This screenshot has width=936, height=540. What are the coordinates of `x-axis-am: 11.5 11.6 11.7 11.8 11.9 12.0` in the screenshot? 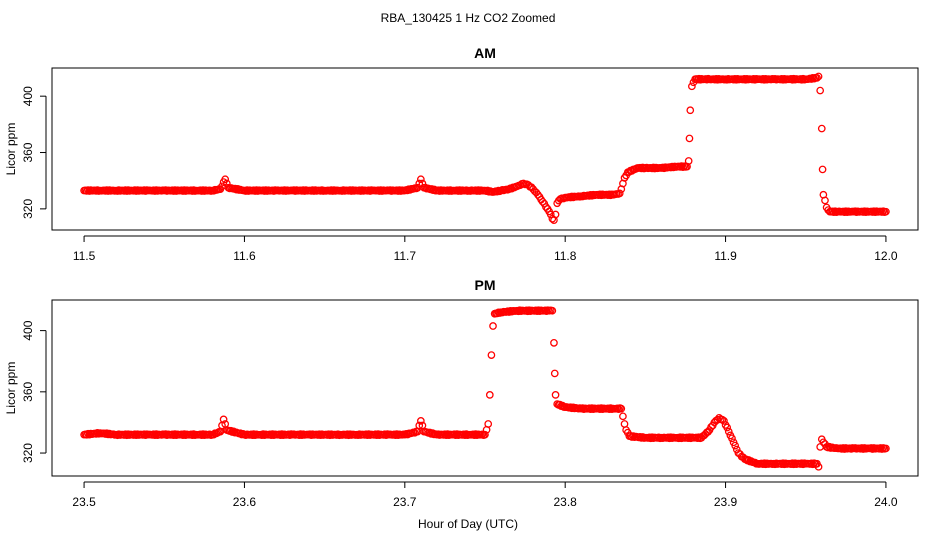 It's located at (485, 249).